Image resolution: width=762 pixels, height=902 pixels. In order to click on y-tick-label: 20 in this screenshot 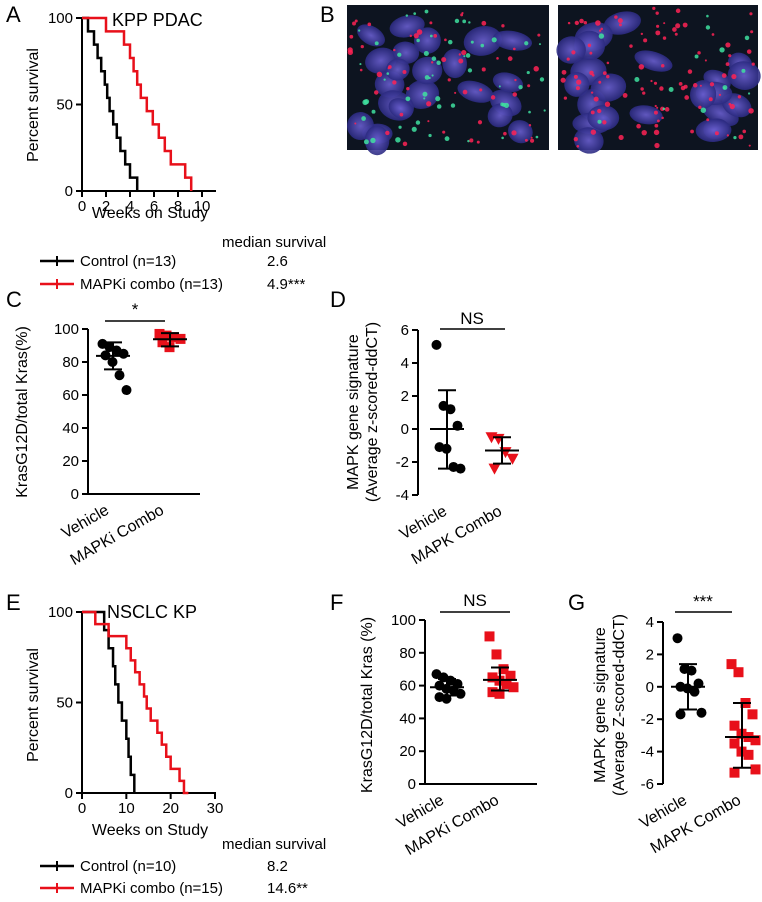, I will do `click(70, 461)`.